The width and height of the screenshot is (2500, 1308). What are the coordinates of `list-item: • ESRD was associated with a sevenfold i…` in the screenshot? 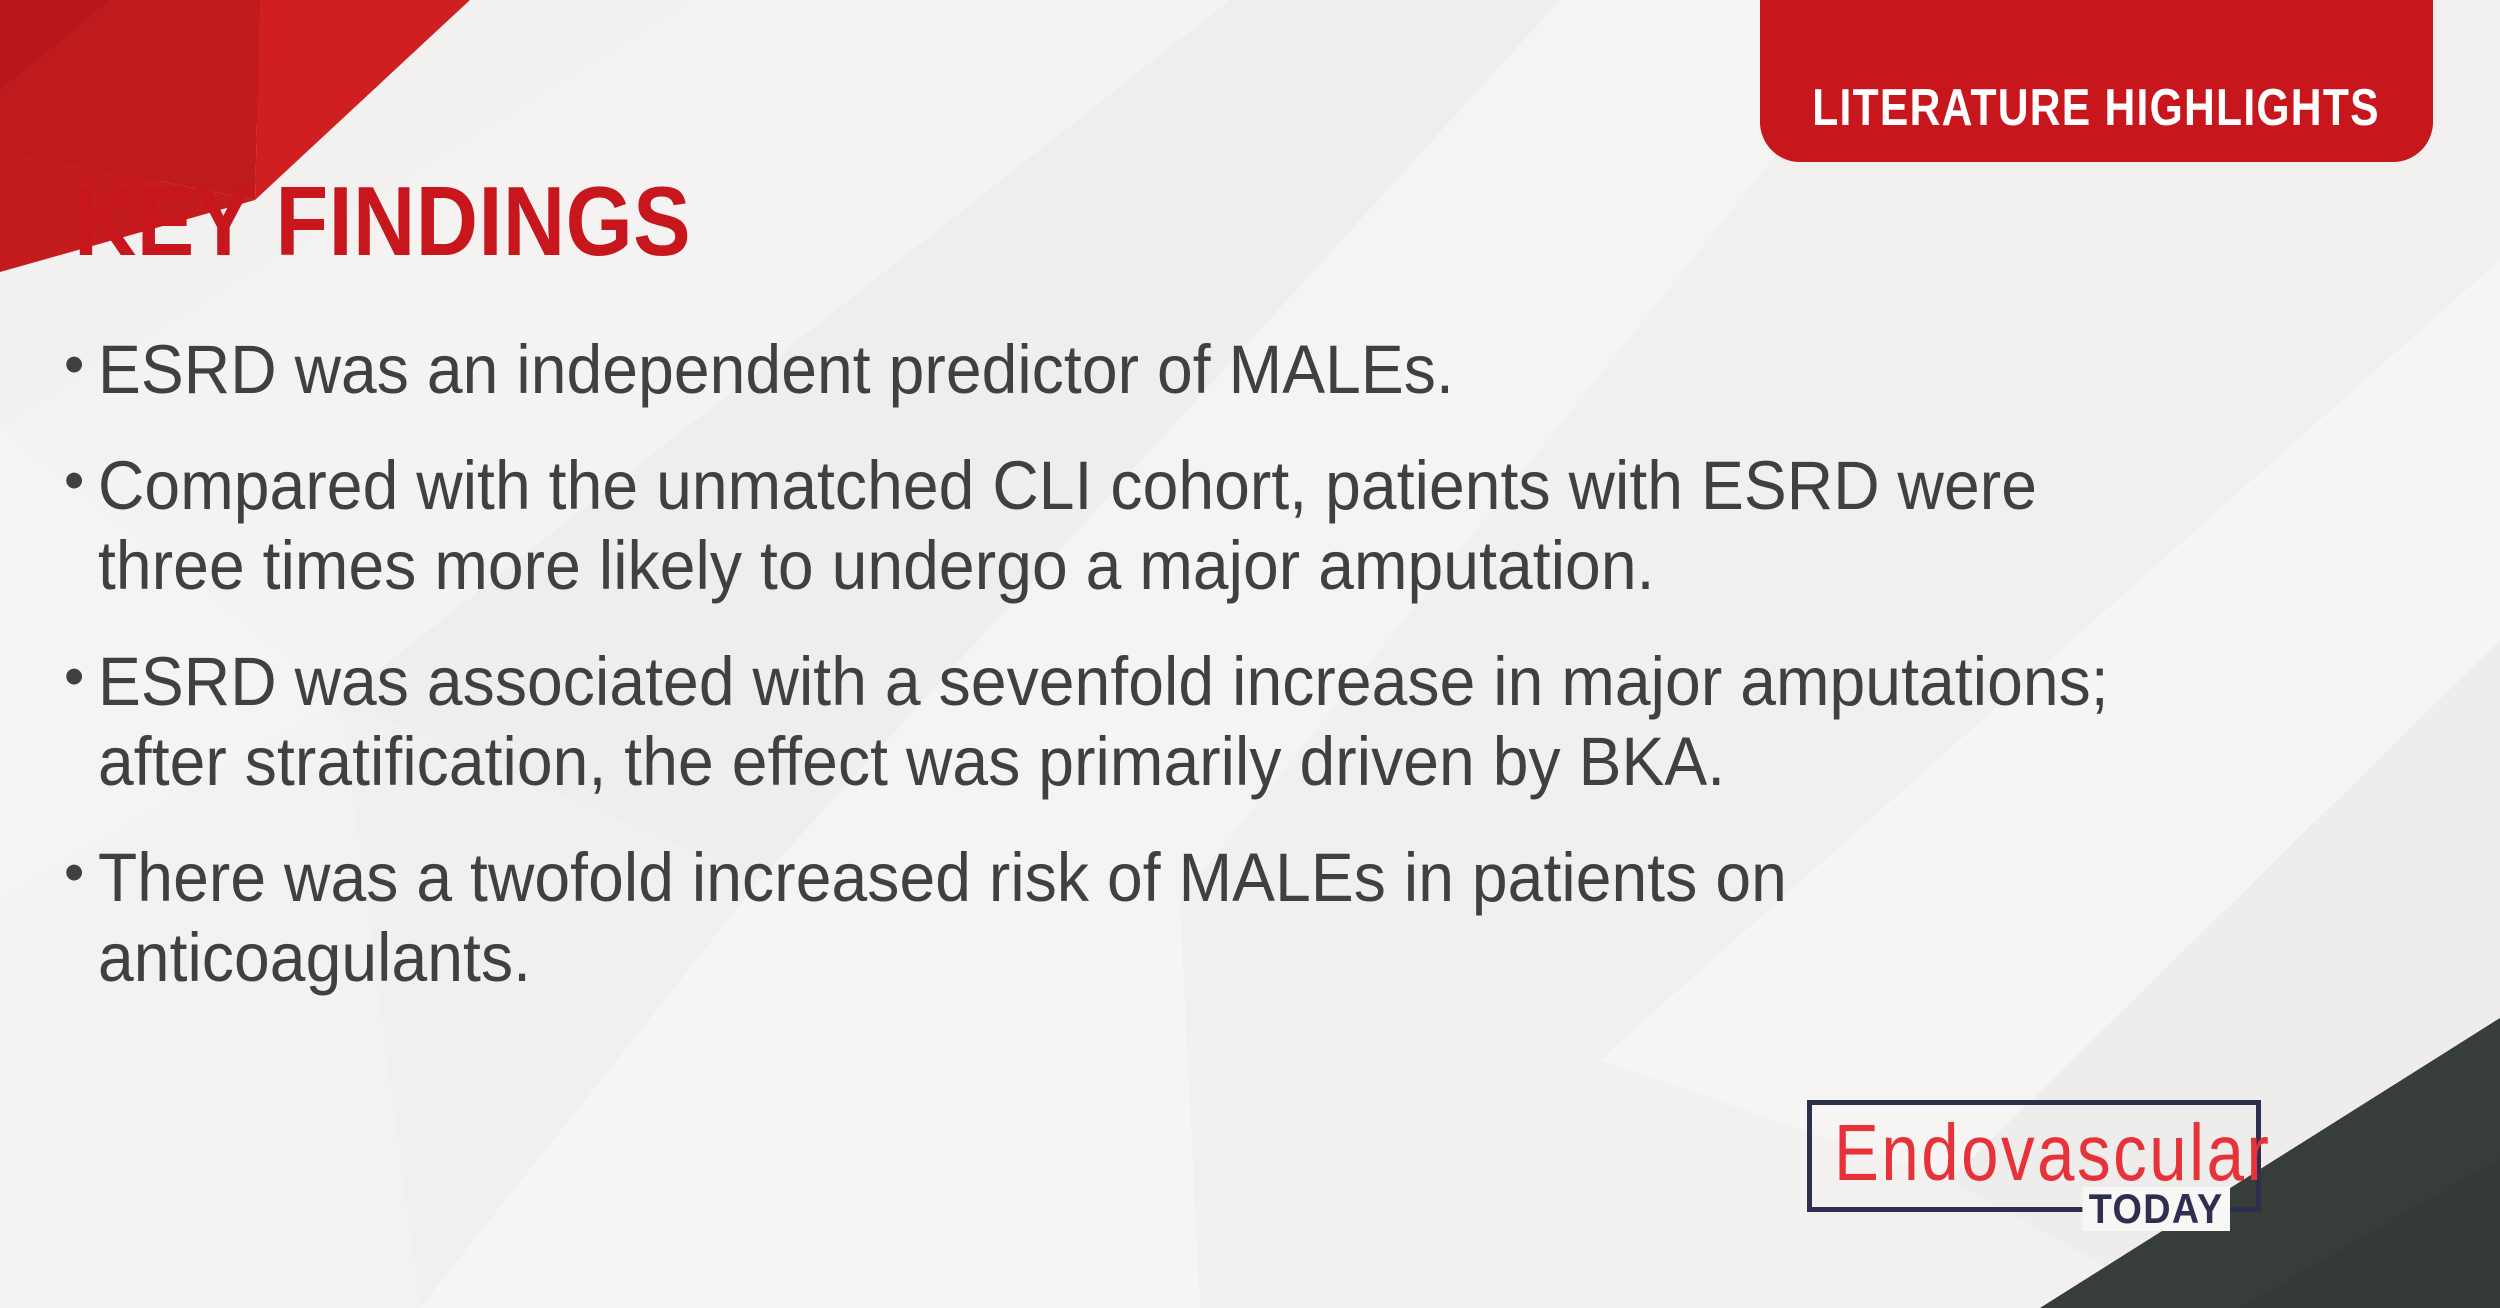 It's located at (1234, 722).